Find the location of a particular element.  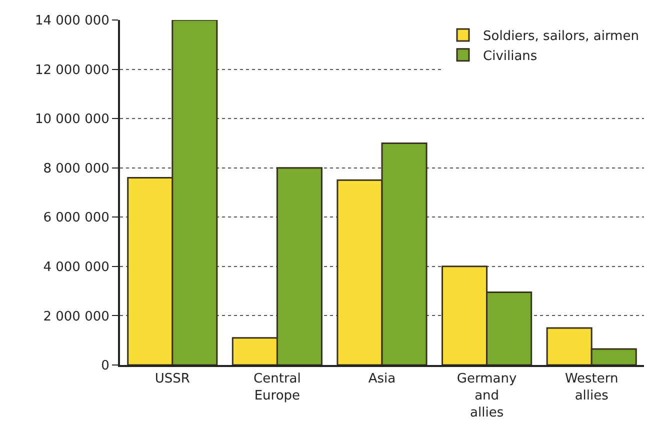

y-tick-label: 4 000 000 is located at coordinates (76, 267).